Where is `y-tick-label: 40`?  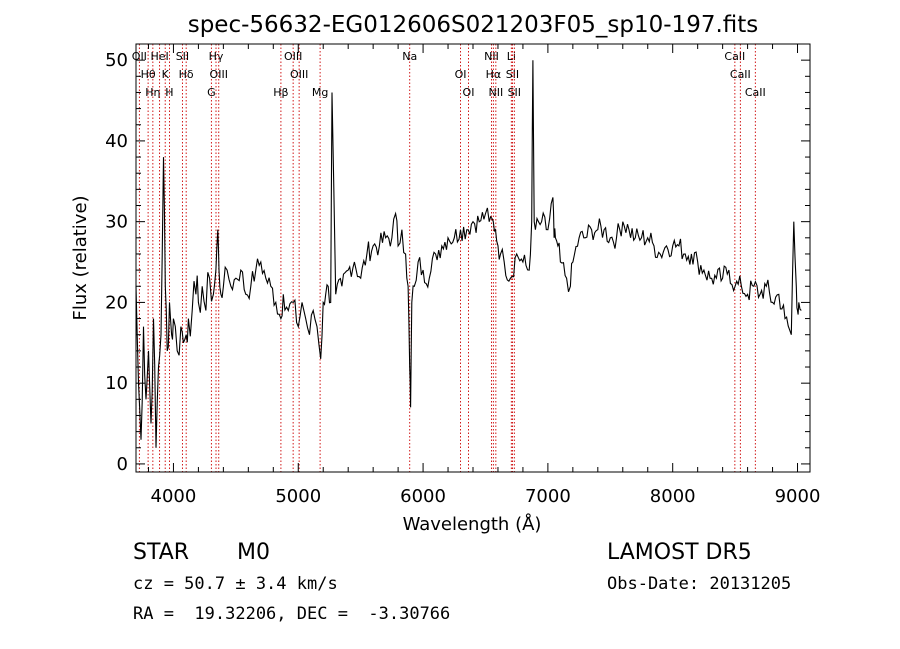 y-tick-label: 40 is located at coordinates (116, 141).